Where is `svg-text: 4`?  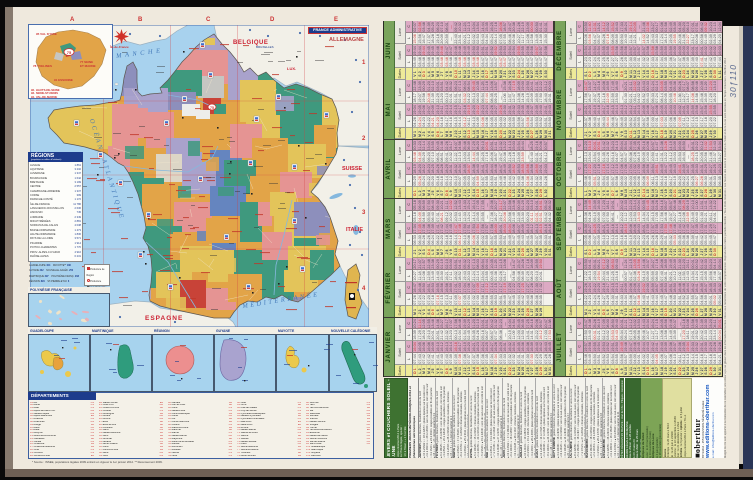
svg-text: 4 is located at coordinates (364, 289).